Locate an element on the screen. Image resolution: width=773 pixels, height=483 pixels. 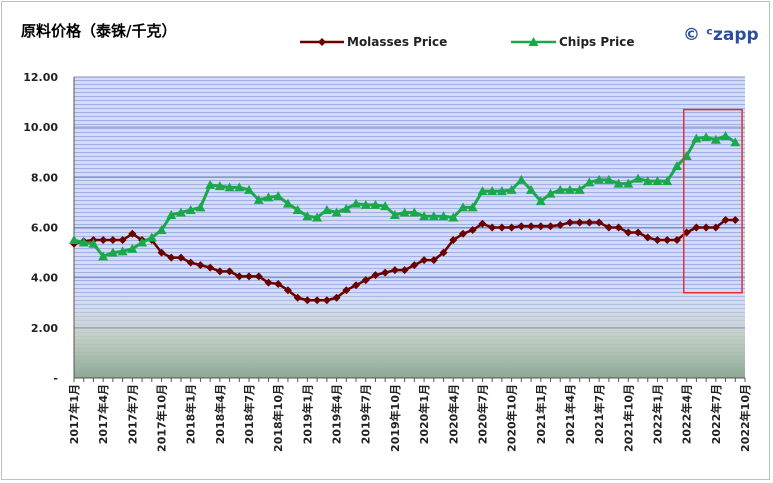
x-tick-label: 2018年10月 is located at coordinates (278, 418).